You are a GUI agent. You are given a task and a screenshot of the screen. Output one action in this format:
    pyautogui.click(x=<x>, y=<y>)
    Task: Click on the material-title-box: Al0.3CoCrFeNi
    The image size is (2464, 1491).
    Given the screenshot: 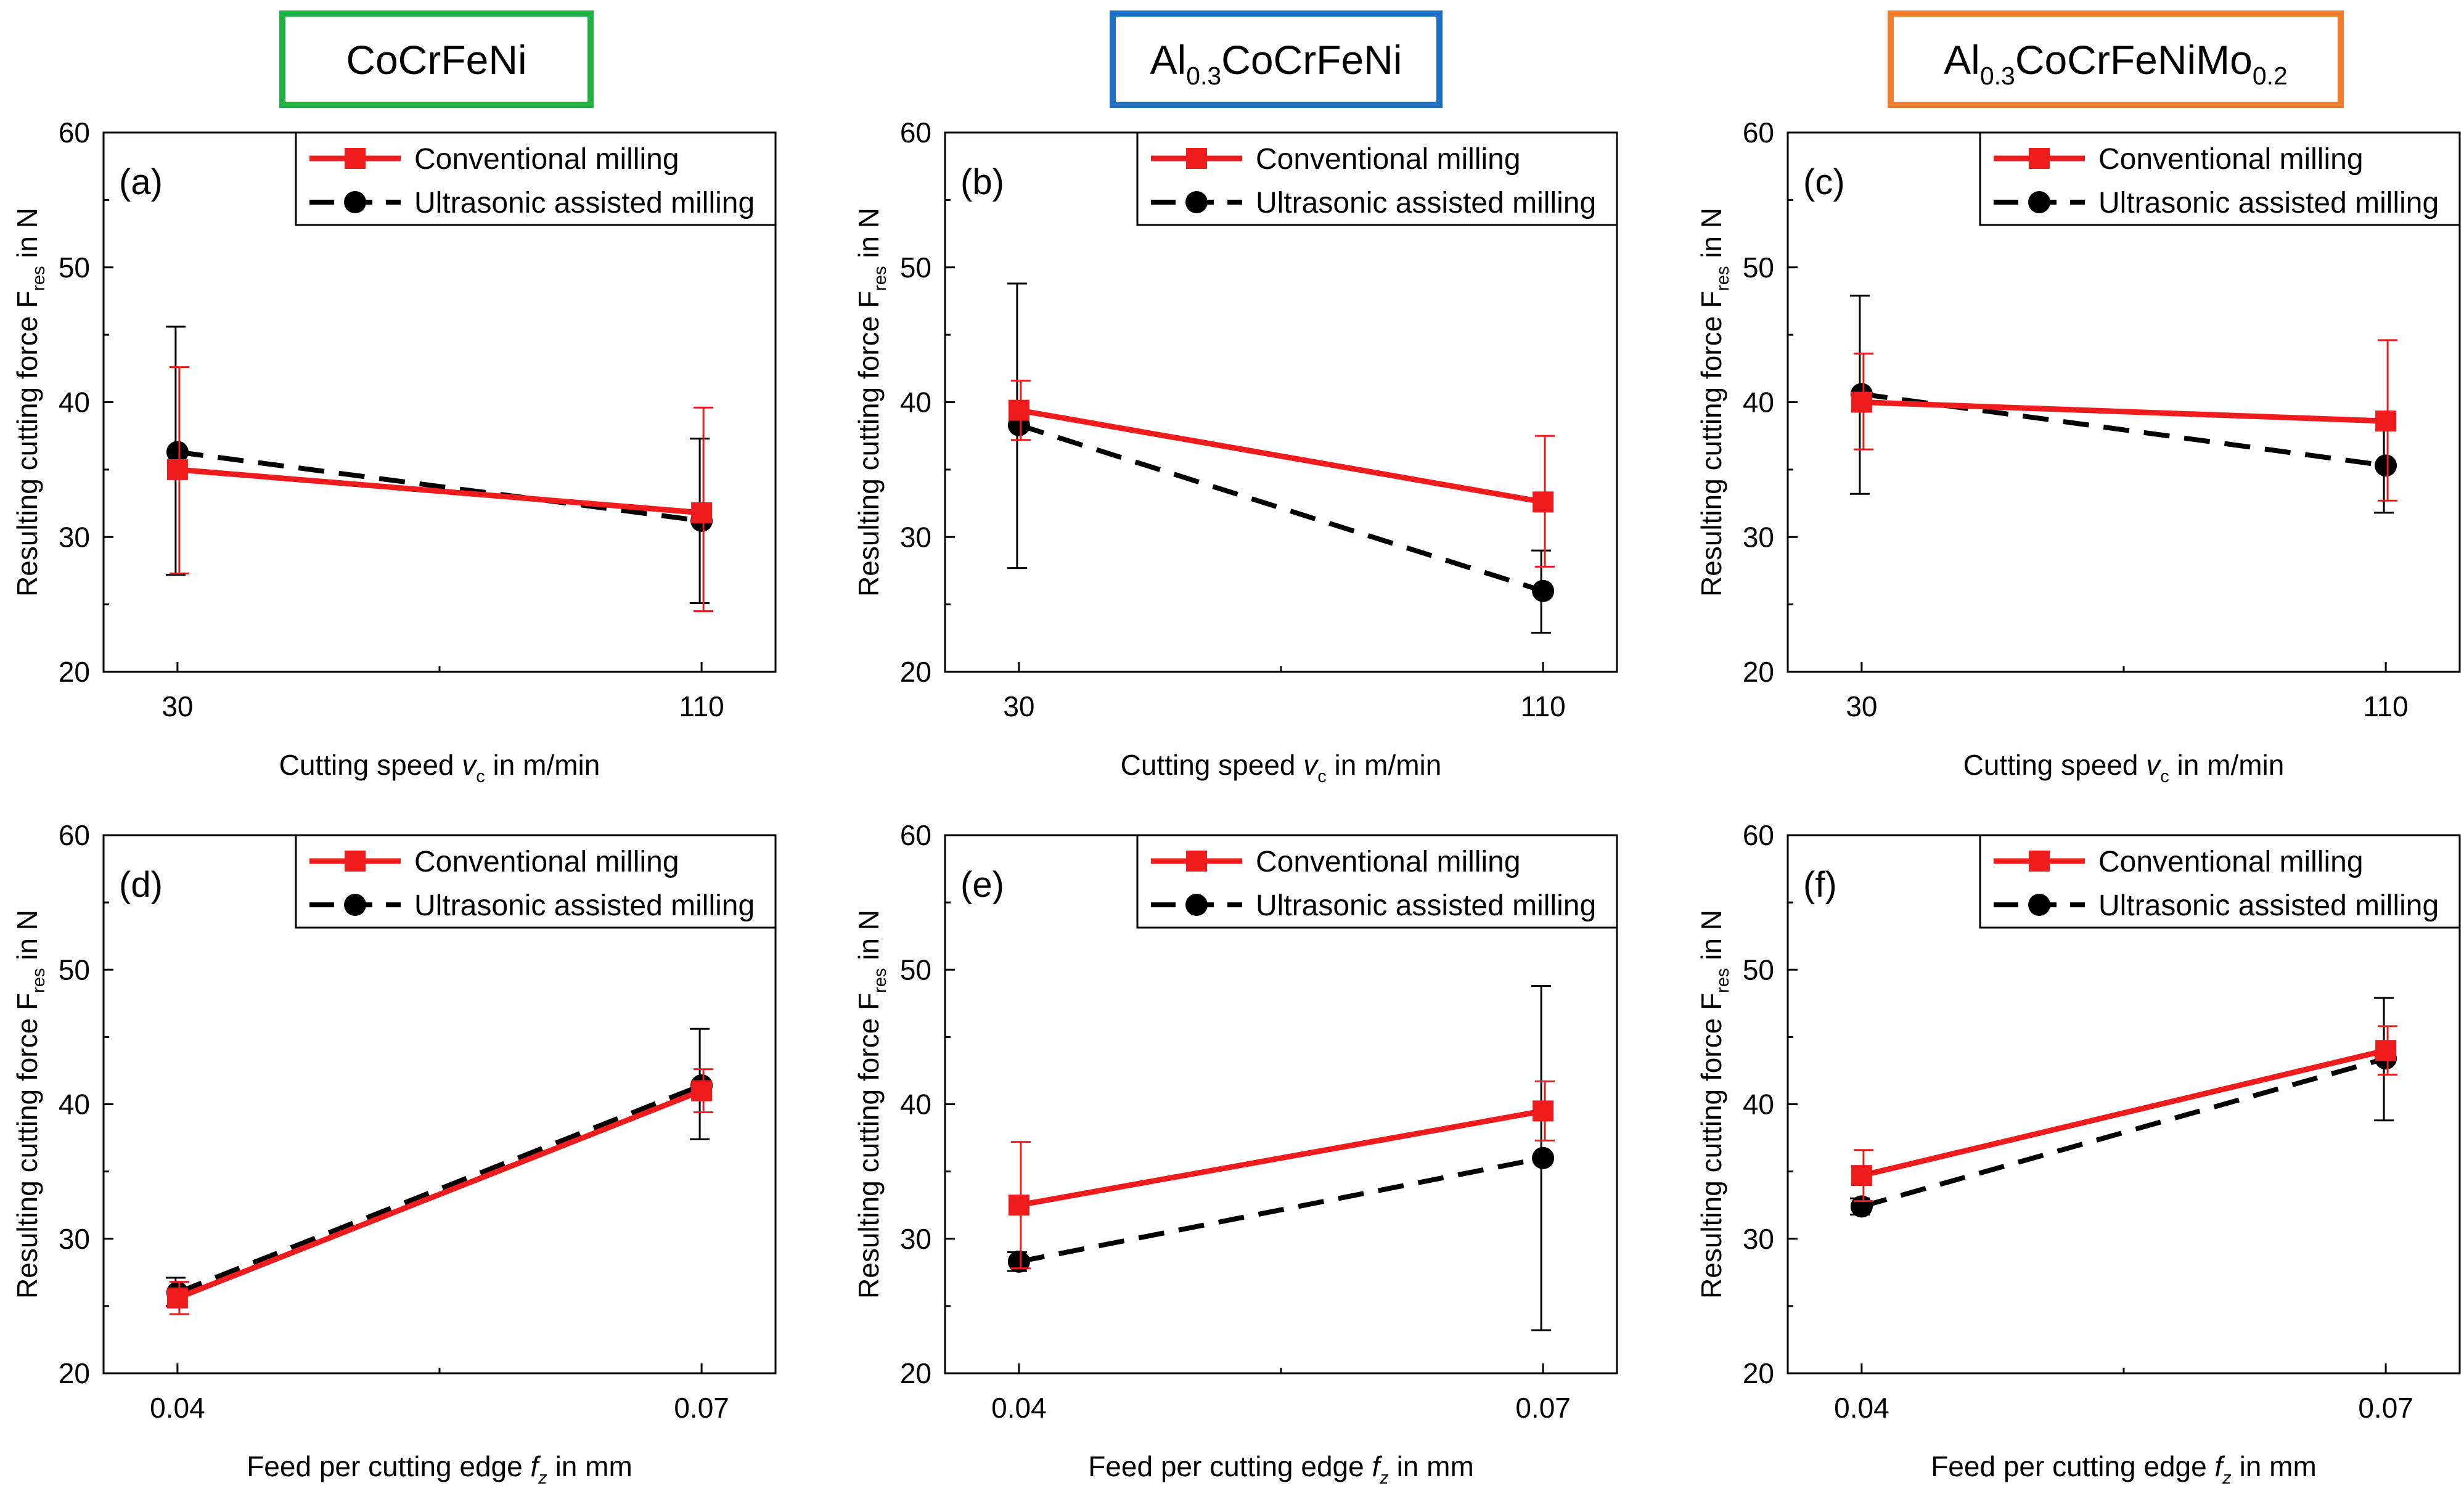 What is the action you would take?
    pyautogui.click(x=1276, y=59)
    